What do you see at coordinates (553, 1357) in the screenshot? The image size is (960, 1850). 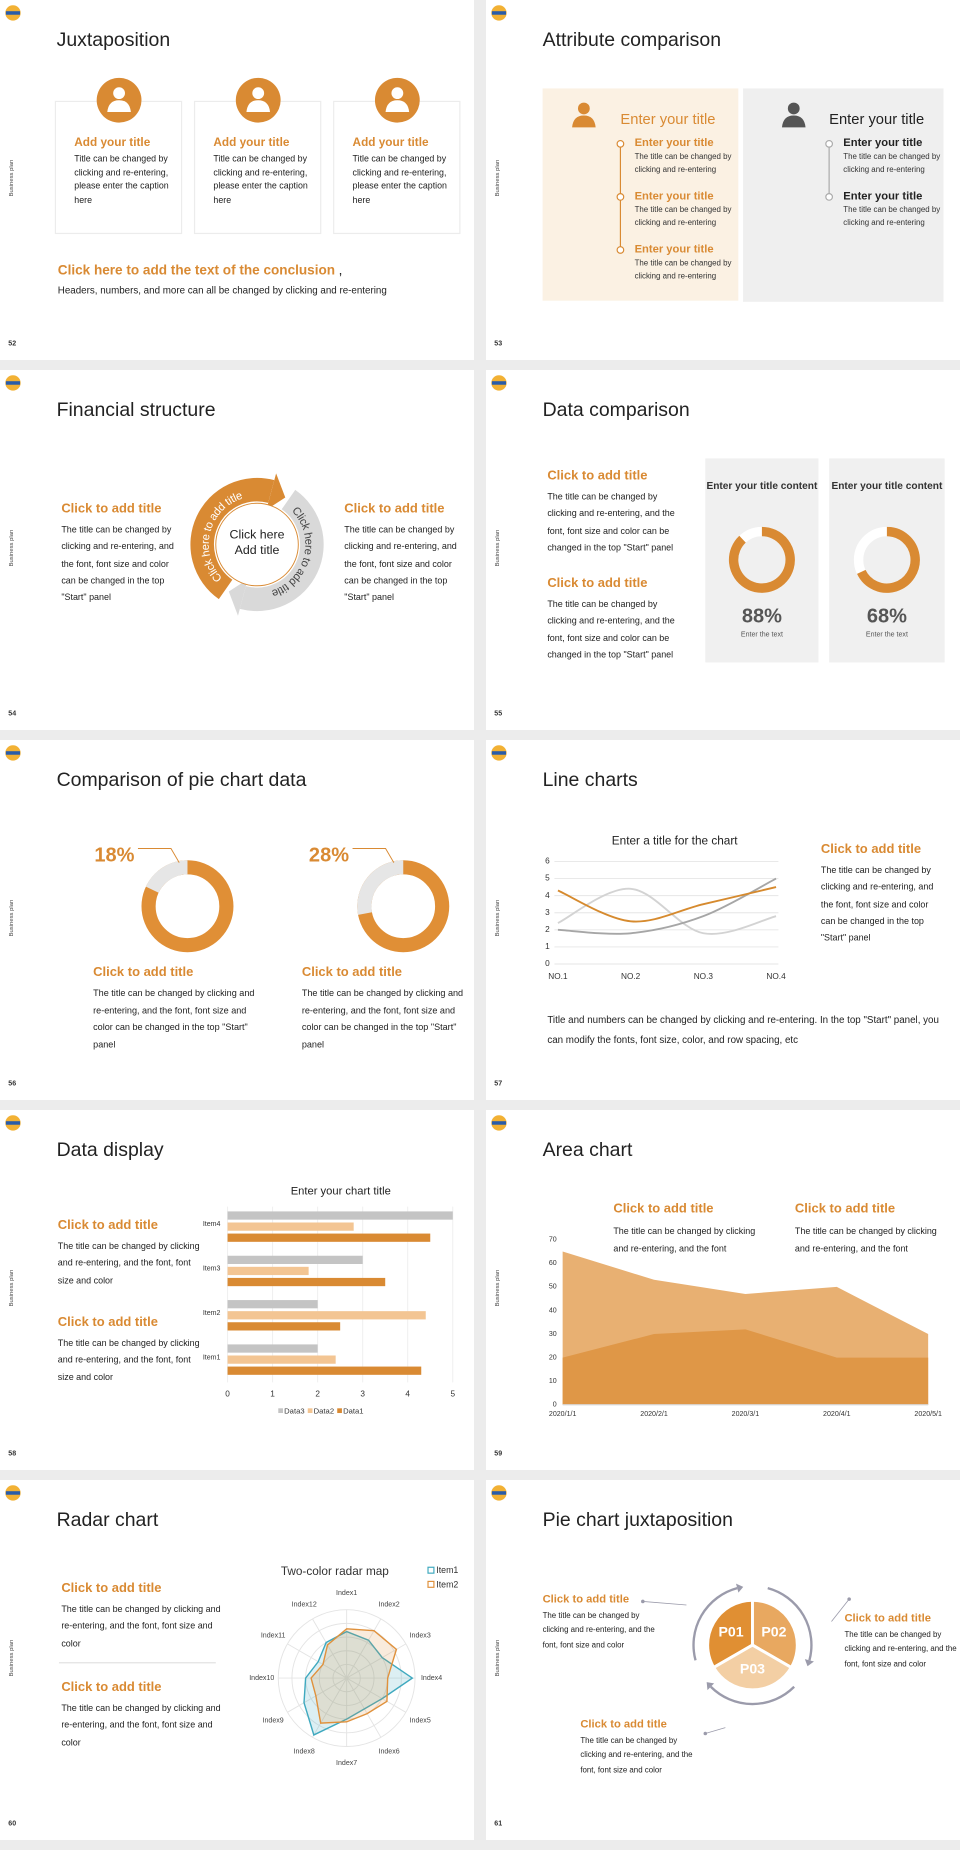 I see `y-tick-label: 20` at bounding box center [553, 1357].